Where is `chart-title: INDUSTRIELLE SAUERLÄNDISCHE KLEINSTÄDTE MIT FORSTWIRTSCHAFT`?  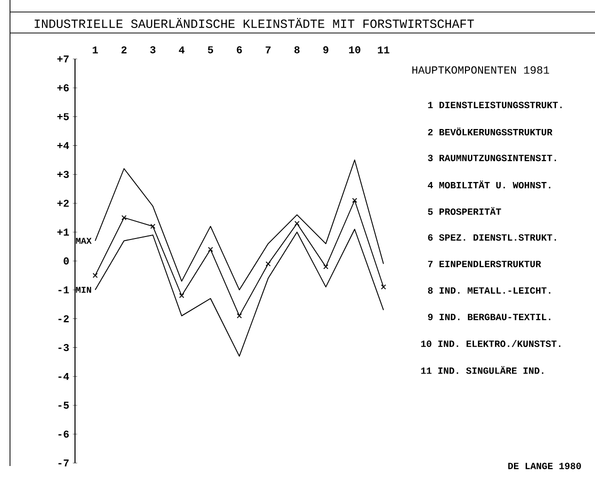 chart-title: INDUSTRIELLE SAUERLÄNDISCHE KLEINSTÄDTE MIT FORSTWIRTSCHAFT is located at coordinates (254, 23).